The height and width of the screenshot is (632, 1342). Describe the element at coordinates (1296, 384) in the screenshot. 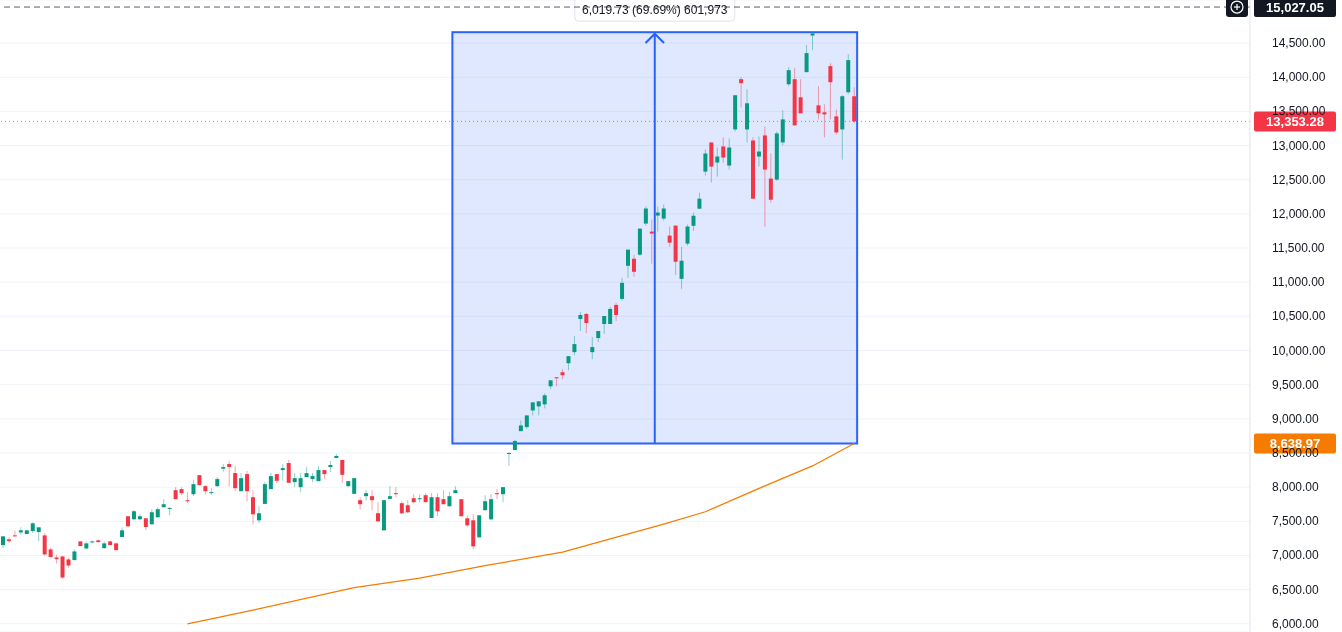

I see `y-tick-label: 9,500.00` at that location.